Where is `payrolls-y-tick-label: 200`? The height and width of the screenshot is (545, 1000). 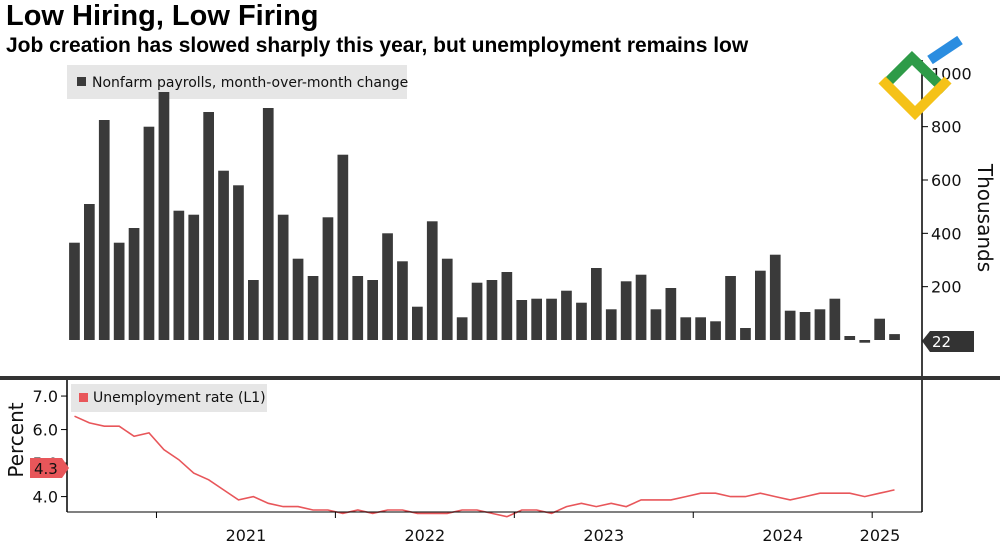
payrolls-y-tick-label: 200 is located at coordinates (946, 287).